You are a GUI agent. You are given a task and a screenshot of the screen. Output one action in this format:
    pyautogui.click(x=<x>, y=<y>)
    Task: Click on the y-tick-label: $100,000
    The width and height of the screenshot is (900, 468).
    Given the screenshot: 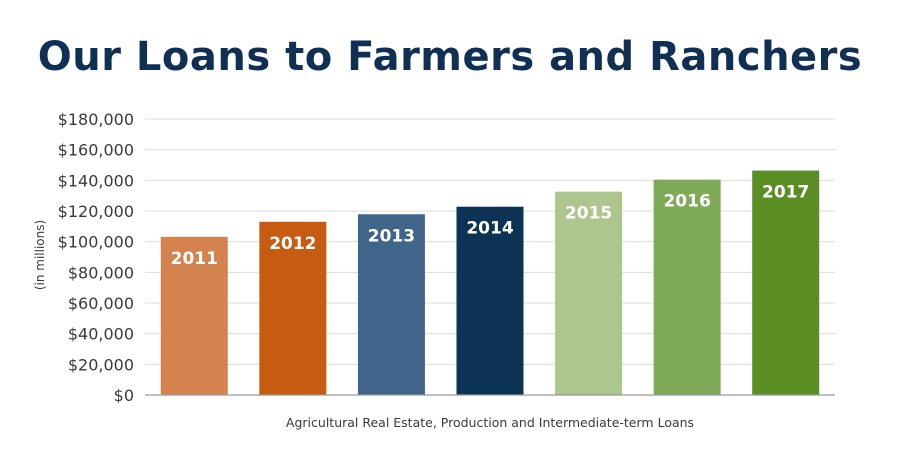 What is the action you would take?
    pyautogui.click(x=96, y=242)
    